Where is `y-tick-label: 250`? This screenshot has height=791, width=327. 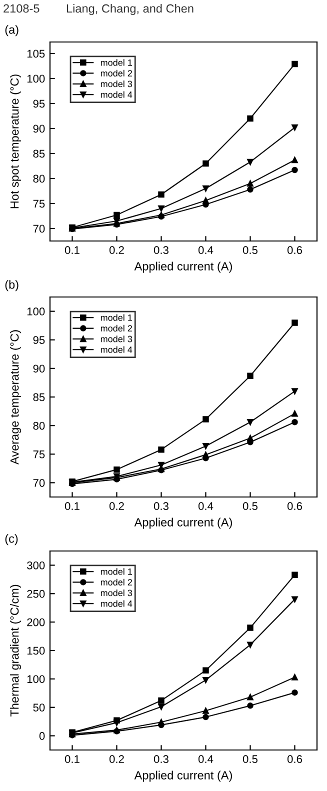 y-tick-label: 250 is located at coordinates (36, 594).